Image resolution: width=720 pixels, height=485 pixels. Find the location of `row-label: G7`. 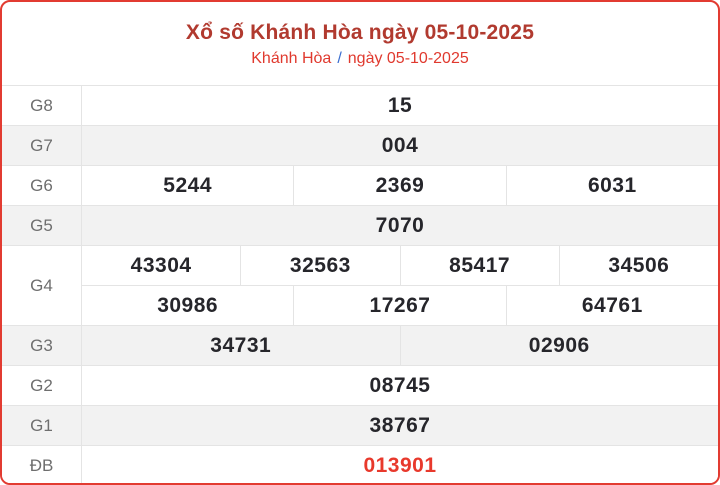

row-label: G7 is located at coordinates (42, 145).